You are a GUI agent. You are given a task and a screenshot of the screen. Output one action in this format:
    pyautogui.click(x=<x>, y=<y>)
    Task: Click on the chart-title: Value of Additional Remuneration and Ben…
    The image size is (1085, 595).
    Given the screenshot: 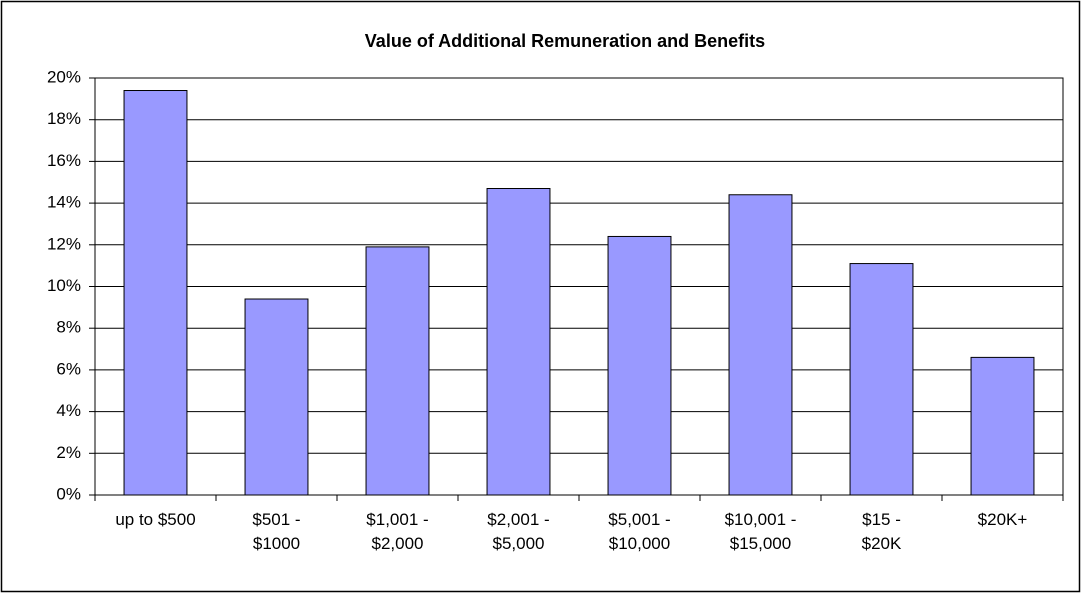 What is the action you would take?
    pyautogui.click(x=565, y=41)
    